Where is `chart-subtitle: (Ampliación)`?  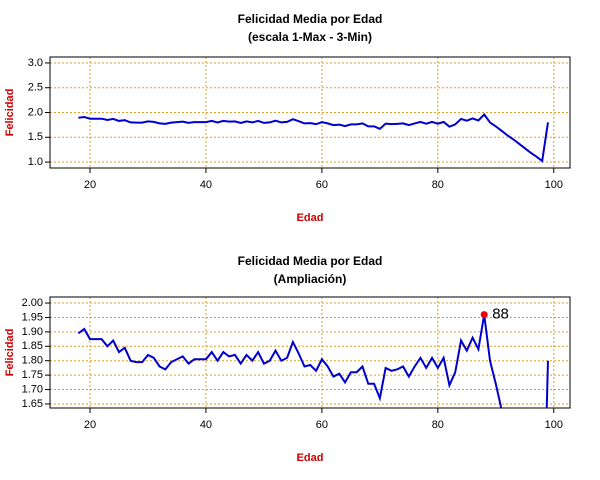 chart-subtitle: (Ampliación) is located at coordinates (310, 279).